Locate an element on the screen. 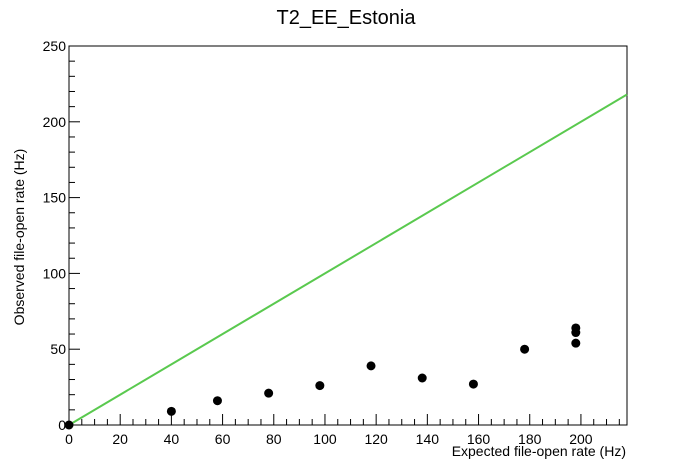 This screenshot has height=472, width=696. x-tick-label: 60 is located at coordinates (223, 439).